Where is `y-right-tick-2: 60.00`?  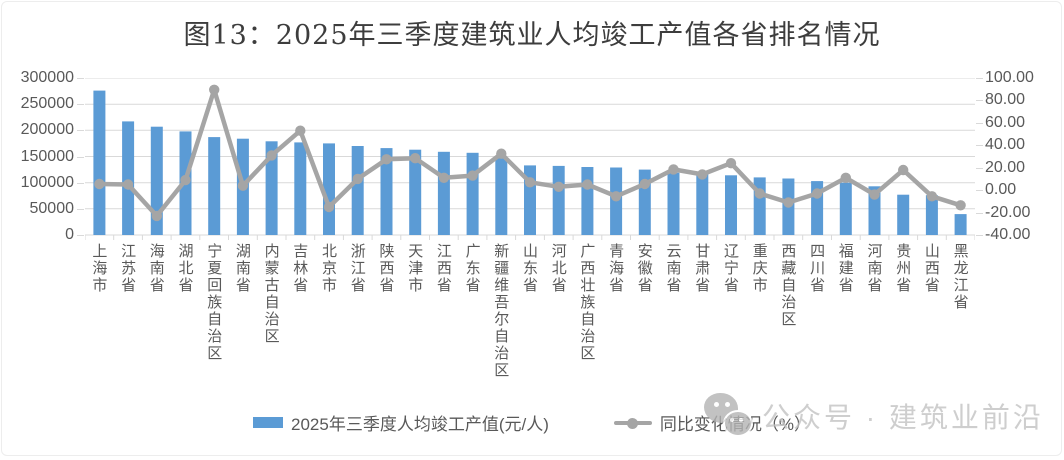 y-right-tick-2: 60.00 is located at coordinates (1005, 122).